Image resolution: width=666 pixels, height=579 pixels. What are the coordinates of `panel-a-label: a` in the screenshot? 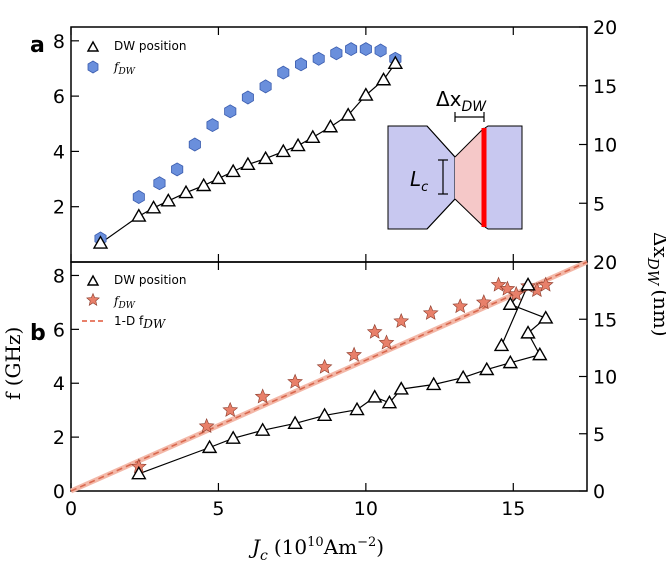 It's located at (37, 45).